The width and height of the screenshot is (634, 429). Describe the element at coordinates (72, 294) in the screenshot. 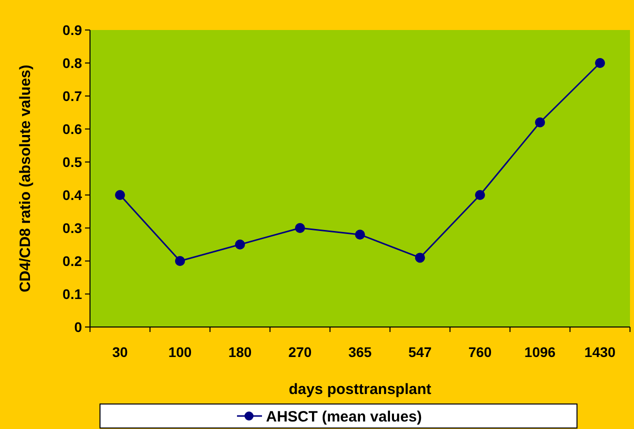

I see `y-tick-label: 0.1` at that location.